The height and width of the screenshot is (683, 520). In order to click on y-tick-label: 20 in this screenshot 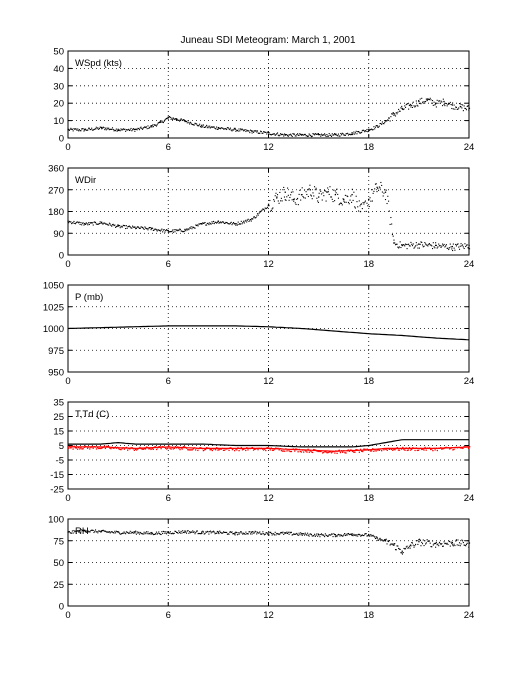, I will do `click(58, 104)`.